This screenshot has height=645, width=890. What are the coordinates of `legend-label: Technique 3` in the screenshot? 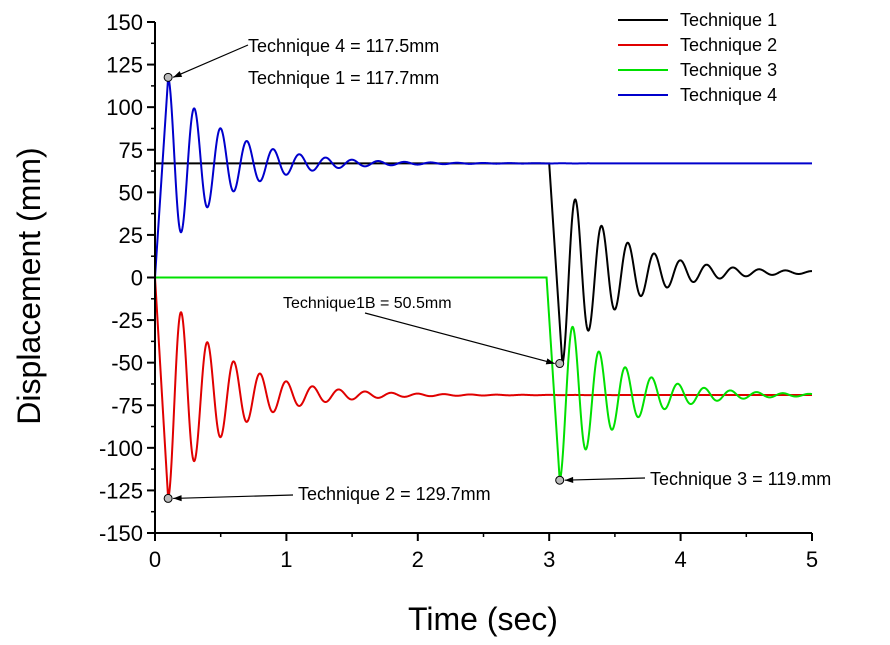 It's located at (728, 70).